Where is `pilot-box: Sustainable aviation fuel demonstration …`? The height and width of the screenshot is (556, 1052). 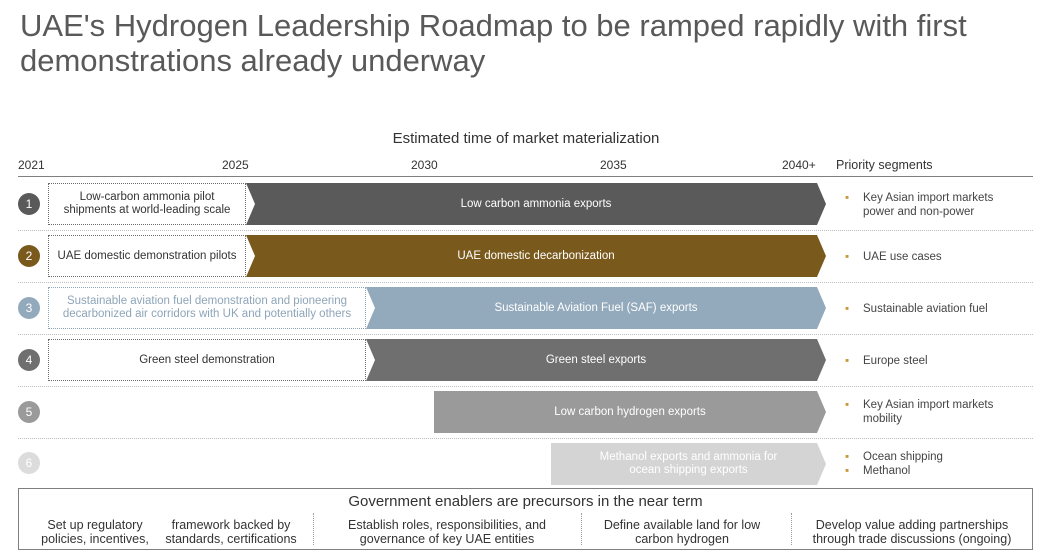 pilot-box: Sustainable aviation fuel demonstration … is located at coordinates (207, 308).